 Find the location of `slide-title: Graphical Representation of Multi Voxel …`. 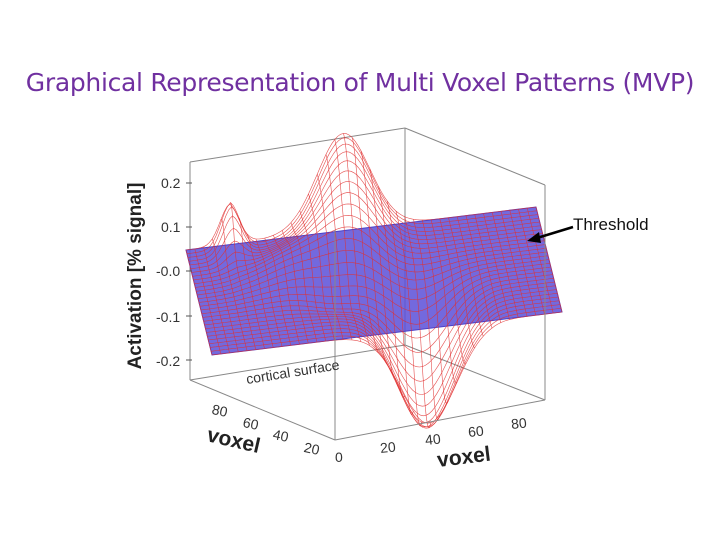

slide-title: Graphical Representation of Multi Voxel … is located at coordinates (360, 82).